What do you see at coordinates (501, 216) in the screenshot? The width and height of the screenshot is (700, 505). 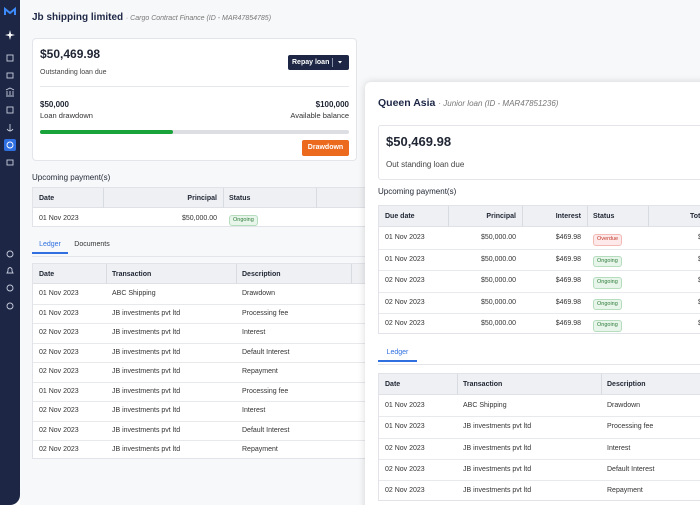 I see `column-header: Principal` at bounding box center [501, 216].